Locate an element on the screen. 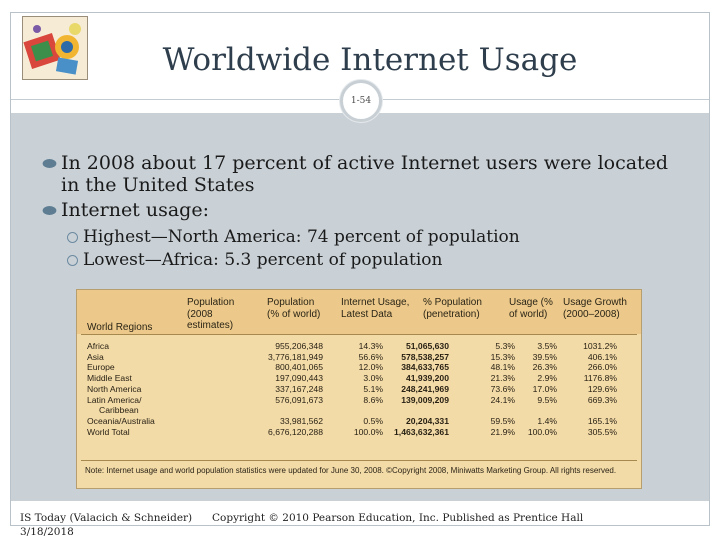  header-usage-pct: Usage (% of world) is located at coordinates (531, 308).